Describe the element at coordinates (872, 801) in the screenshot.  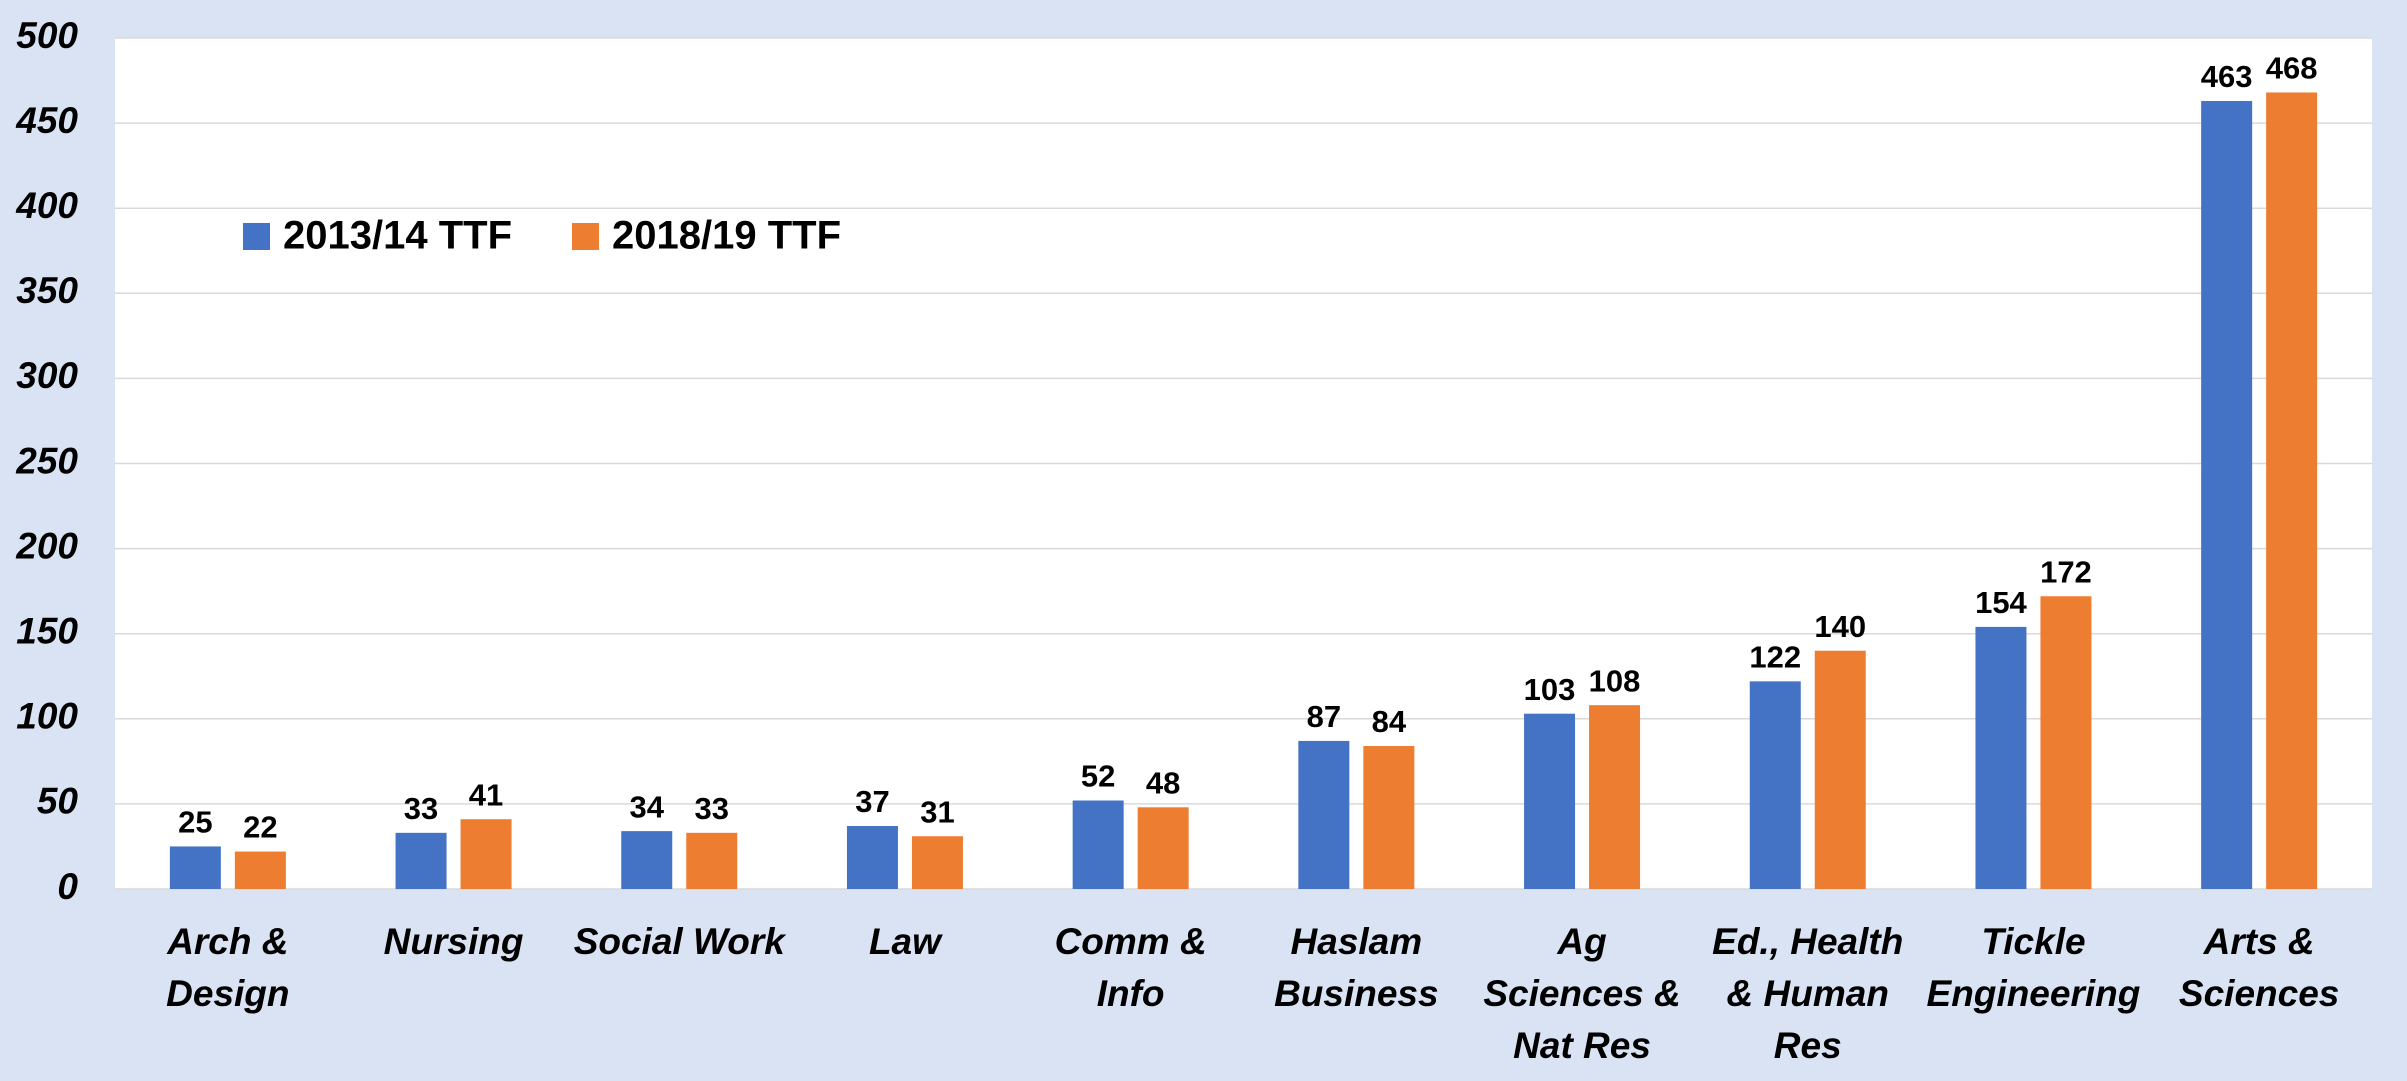
I see `data-label: 37` at that location.